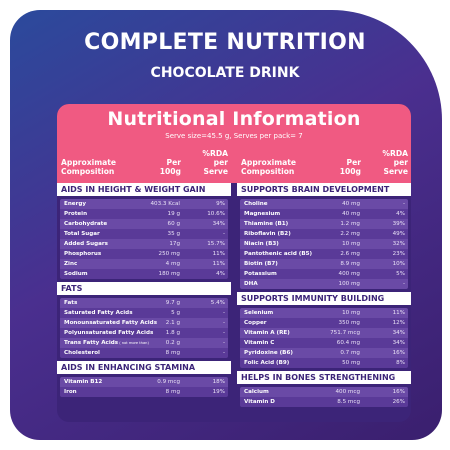 Image resolution: width=450 pixels, height=450 pixels. Describe the element at coordinates (350, 234) in the screenshot. I see `per-100g-value: 2.2 mg` at that location.